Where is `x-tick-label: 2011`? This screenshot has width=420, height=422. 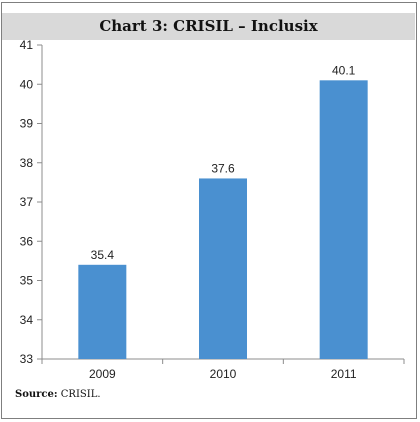
x-tick-label: 2011 is located at coordinates (344, 374).